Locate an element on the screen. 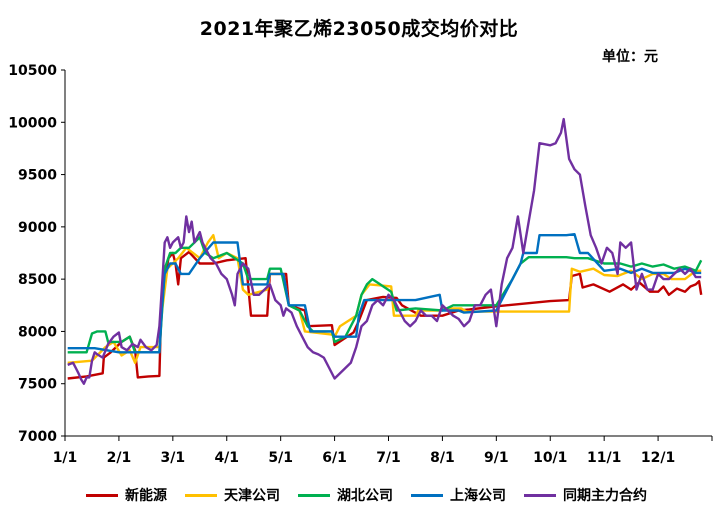 Image resolution: width=718 pixels, height=511 pixels. x-tick-label: 3/1 is located at coordinates (173, 458).